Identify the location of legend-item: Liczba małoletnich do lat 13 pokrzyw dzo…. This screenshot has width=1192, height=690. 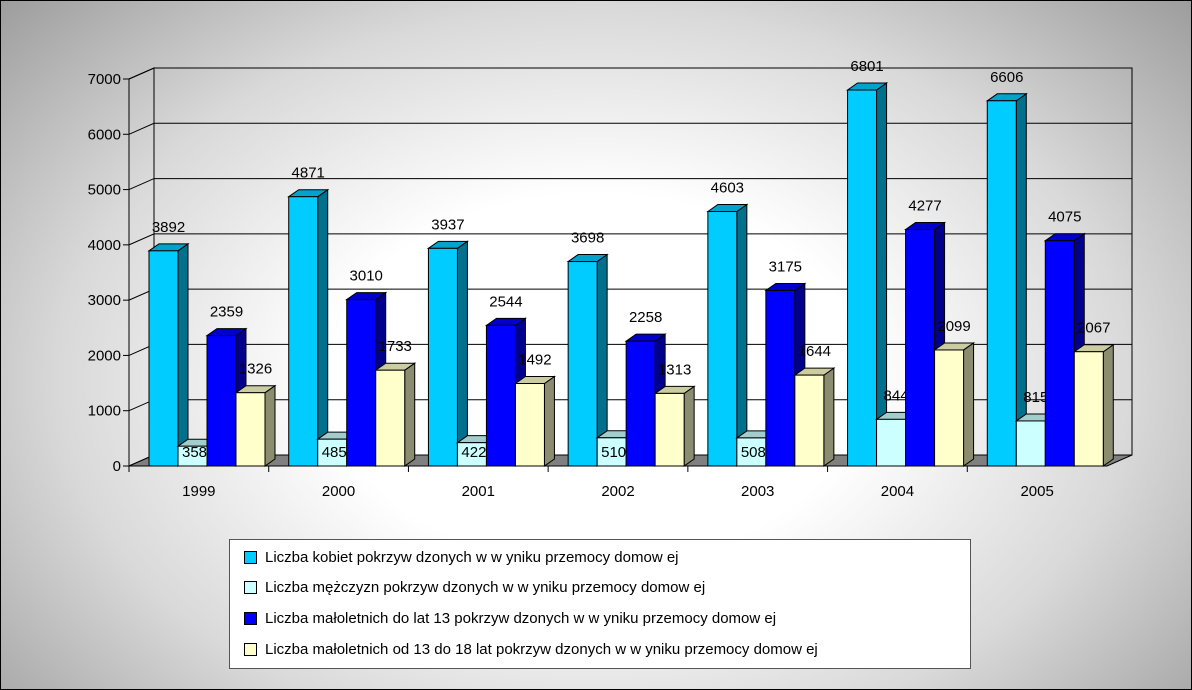
(510, 618).